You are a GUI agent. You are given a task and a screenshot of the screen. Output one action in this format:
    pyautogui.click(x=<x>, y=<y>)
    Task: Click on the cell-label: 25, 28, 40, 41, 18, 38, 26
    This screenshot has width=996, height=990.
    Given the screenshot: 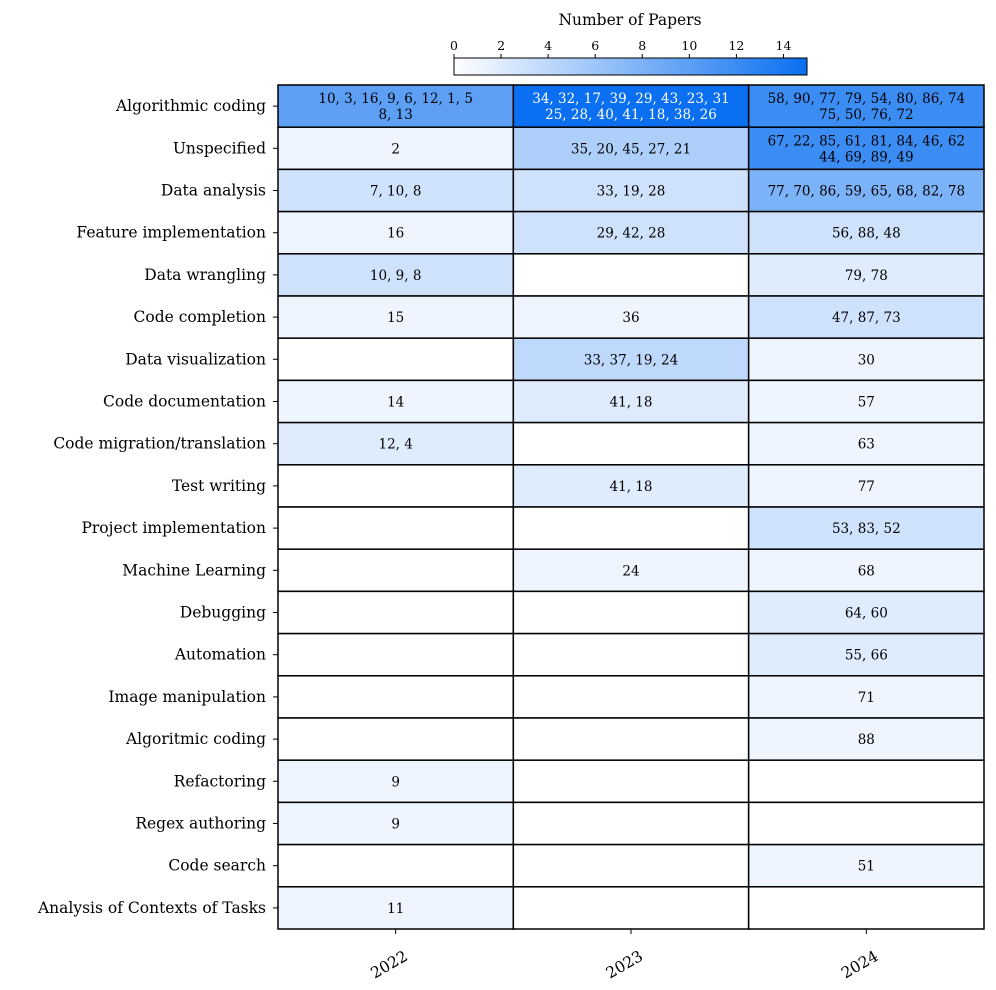 What is the action you would take?
    pyautogui.click(x=631, y=115)
    